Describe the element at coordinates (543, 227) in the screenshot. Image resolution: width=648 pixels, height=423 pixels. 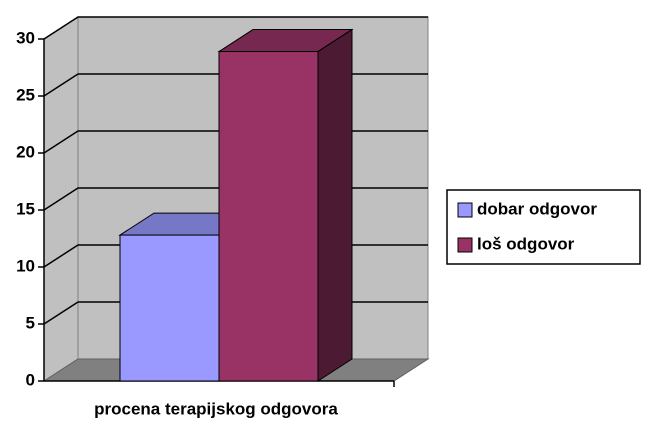
I see `legend-box` at that location.